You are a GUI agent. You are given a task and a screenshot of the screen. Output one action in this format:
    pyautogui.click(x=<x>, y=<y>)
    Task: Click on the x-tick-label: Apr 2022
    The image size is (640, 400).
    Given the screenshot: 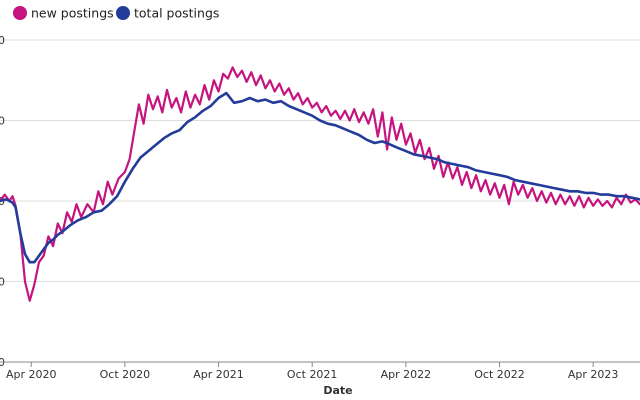 What is the action you would take?
    pyautogui.click(x=406, y=374)
    